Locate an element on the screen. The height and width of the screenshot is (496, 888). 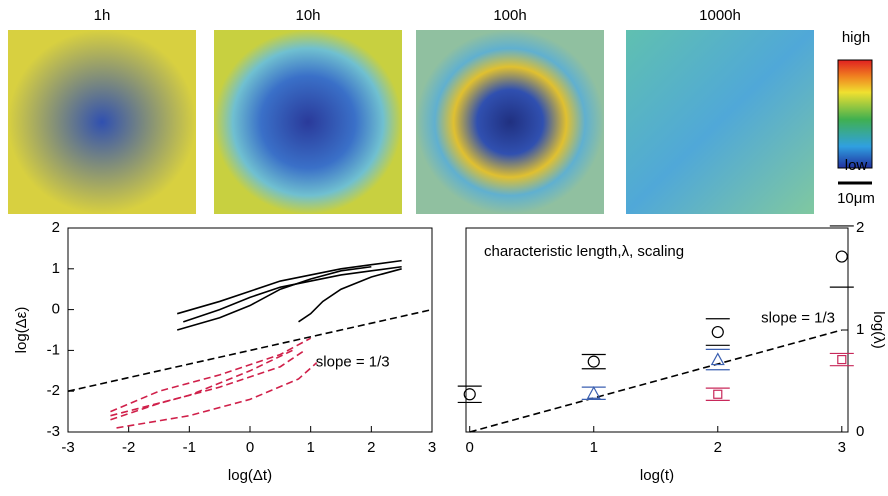
x-tick-label: -2 is located at coordinates (128, 447).